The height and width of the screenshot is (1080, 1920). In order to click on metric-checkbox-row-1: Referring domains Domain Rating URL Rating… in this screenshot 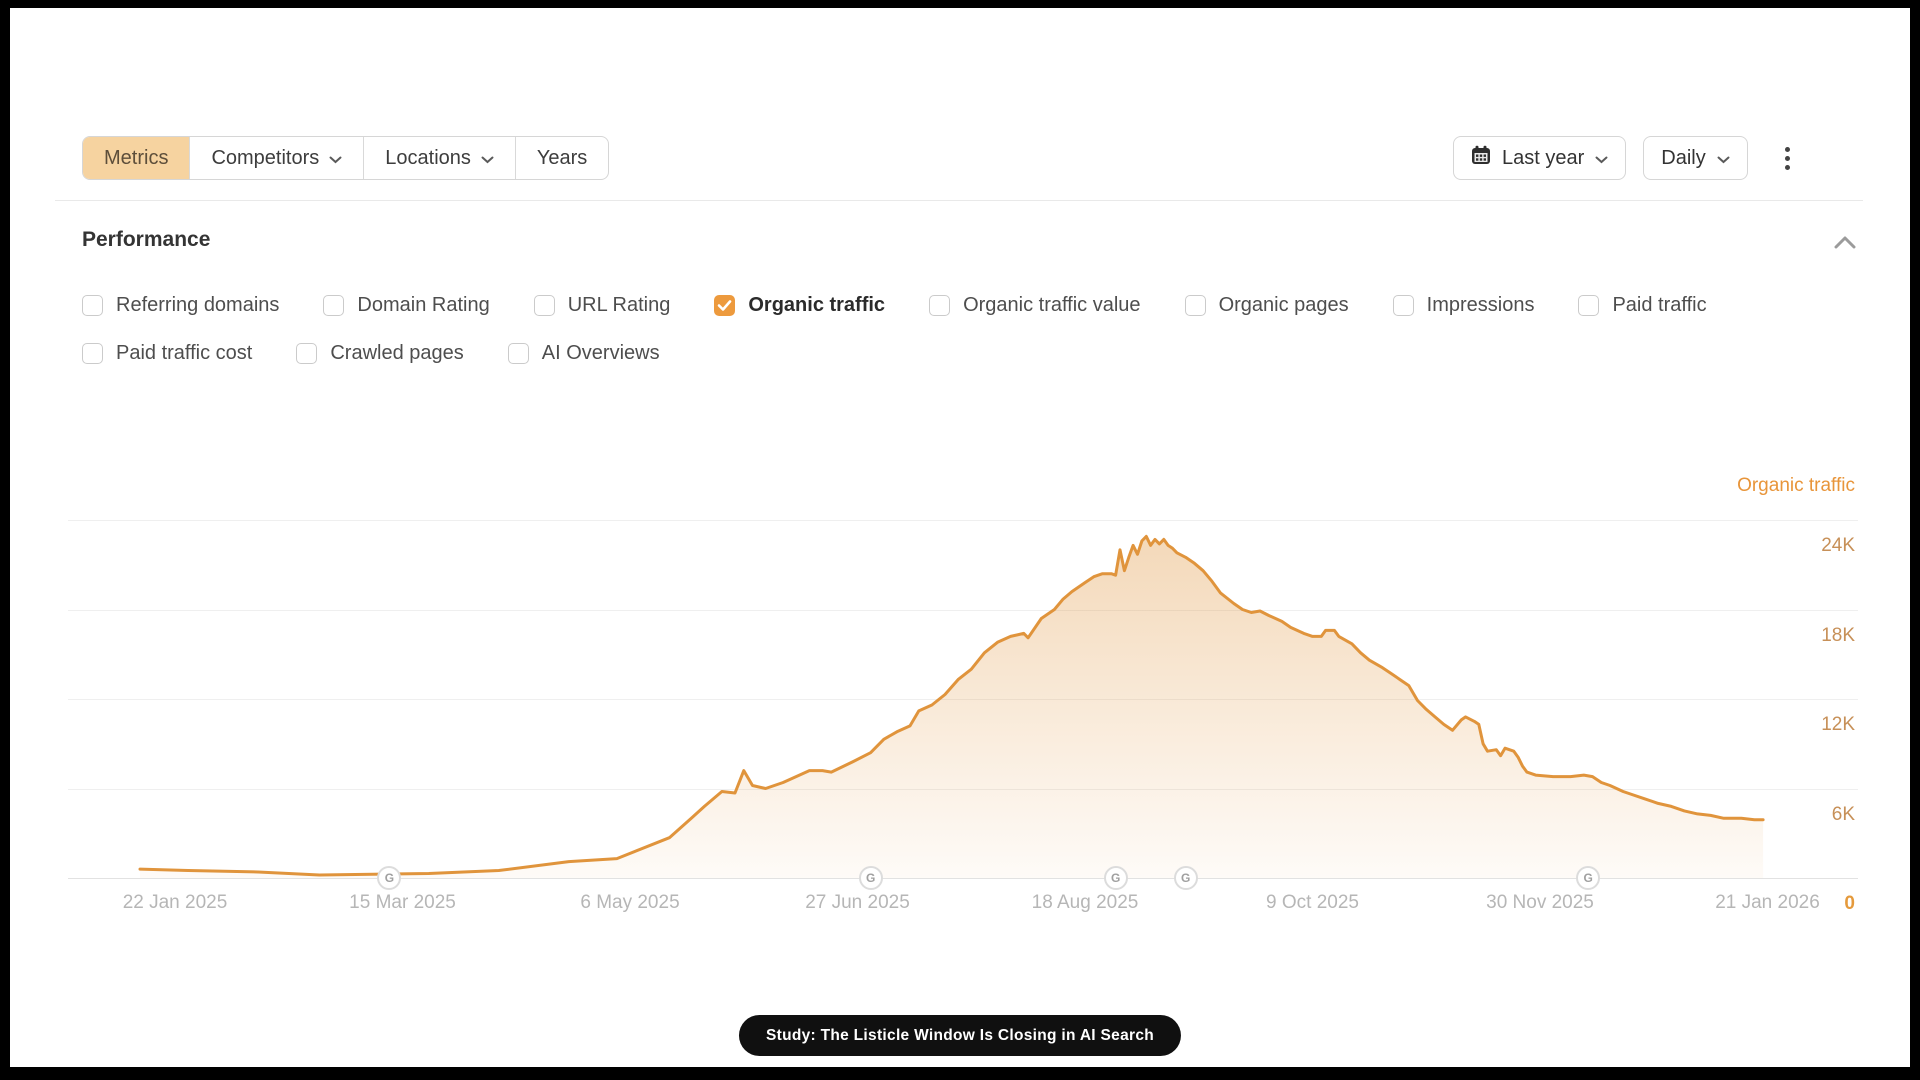, I will do `click(894, 305)`.